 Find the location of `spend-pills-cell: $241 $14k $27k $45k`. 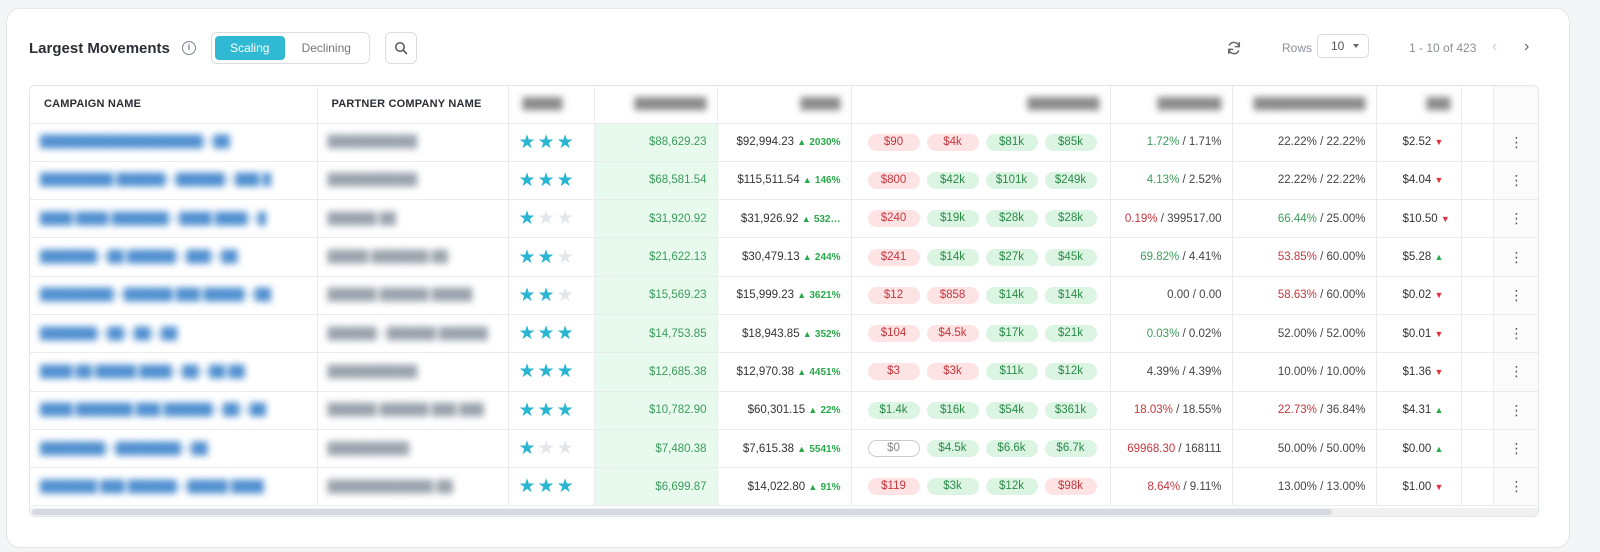

spend-pills-cell: $241 $14k $27k $45k is located at coordinates (981, 257).